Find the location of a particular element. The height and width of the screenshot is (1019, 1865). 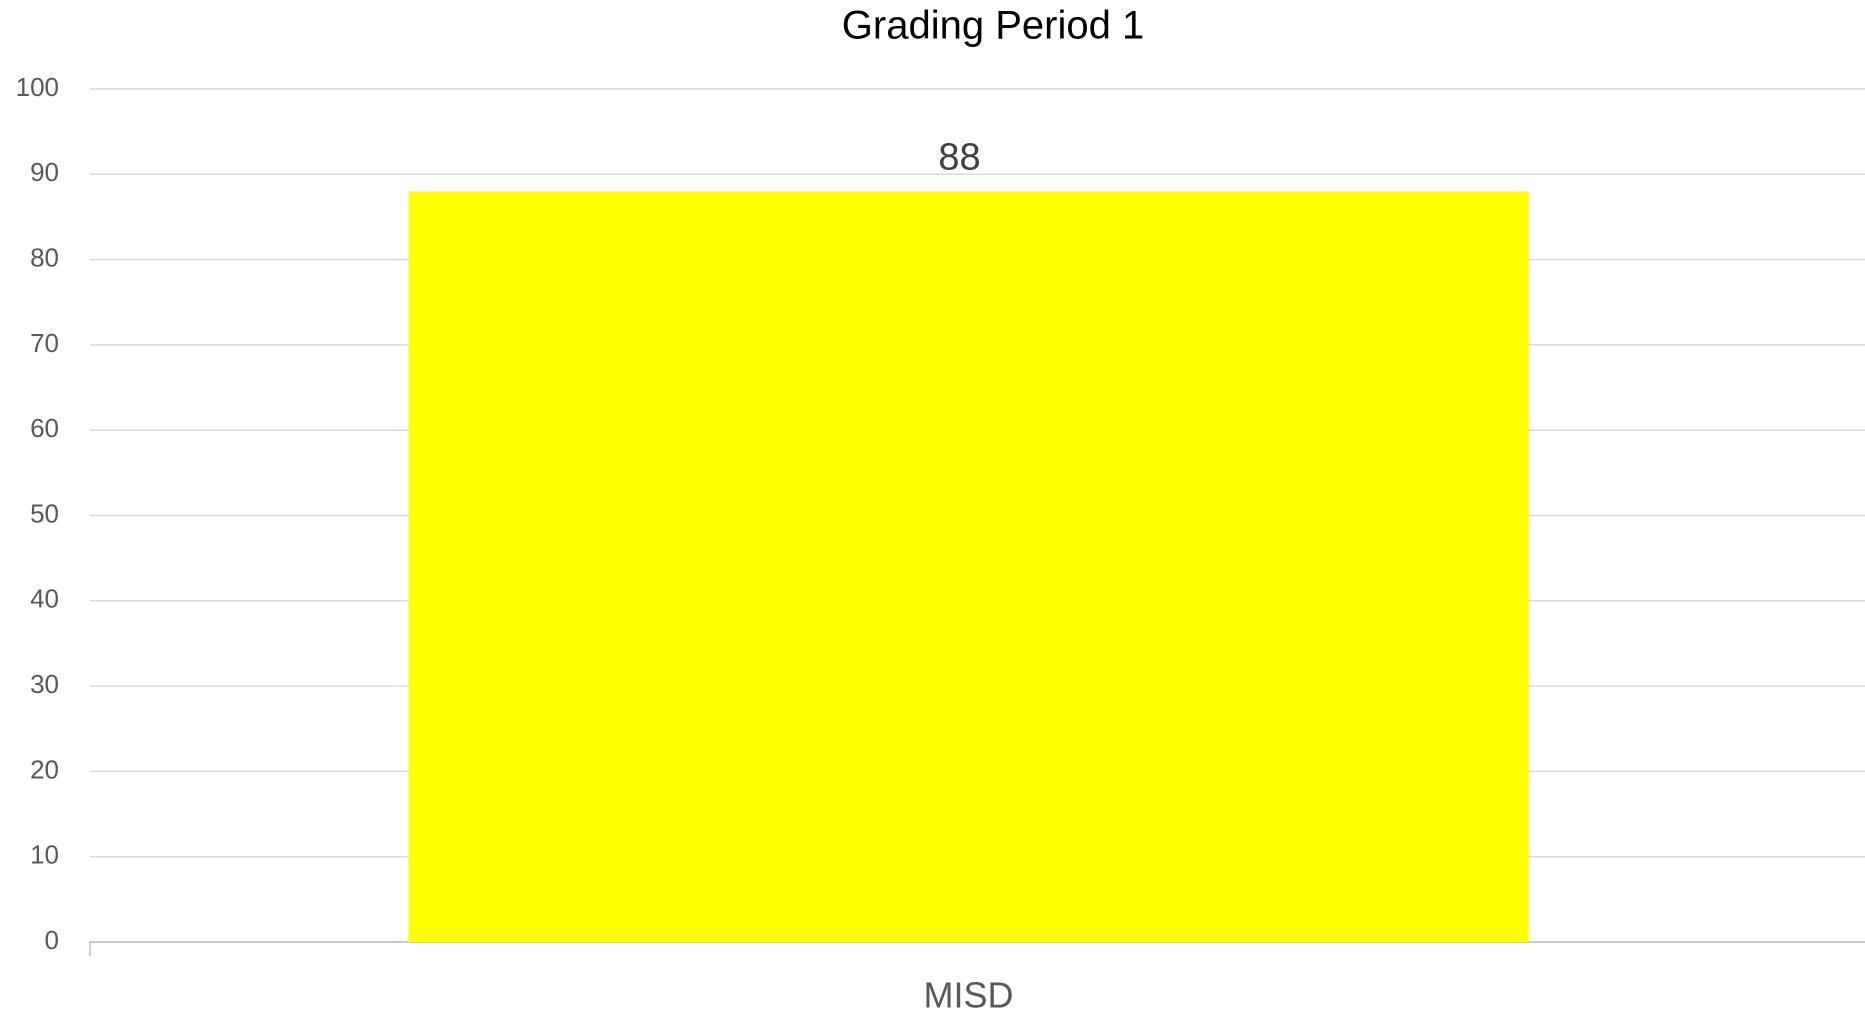

chart-title: Grading Period 1 is located at coordinates (993, 26).